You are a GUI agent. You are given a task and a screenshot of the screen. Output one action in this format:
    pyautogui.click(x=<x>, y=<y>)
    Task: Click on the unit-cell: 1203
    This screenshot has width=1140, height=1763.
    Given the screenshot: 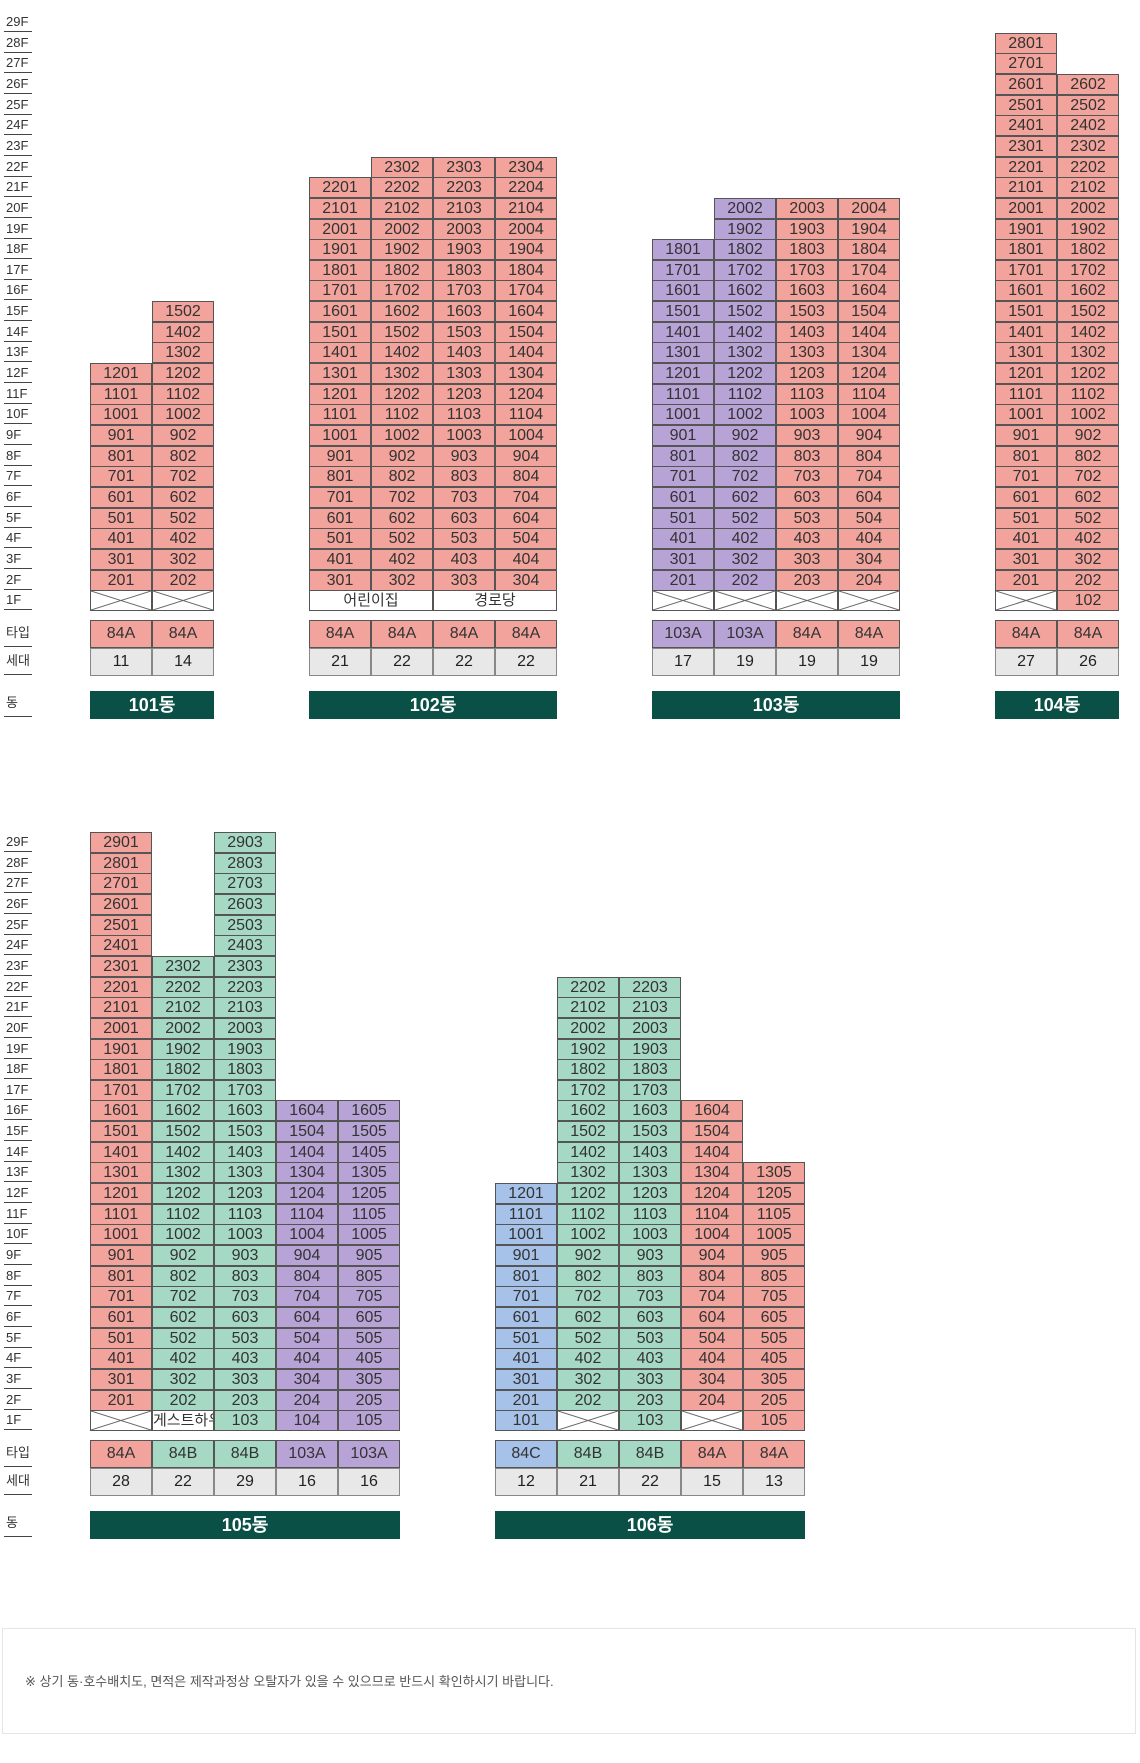 What is the action you would take?
    pyautogui.click(x=807, y=374)
    